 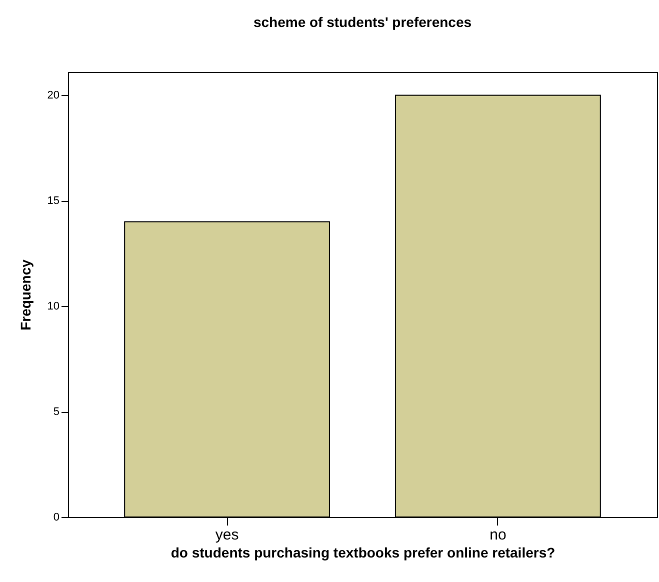 What do you see at coordinates (227, 535) in the screenshot?
I see `x-tick-label: yes` at bounding box center [227, 535].